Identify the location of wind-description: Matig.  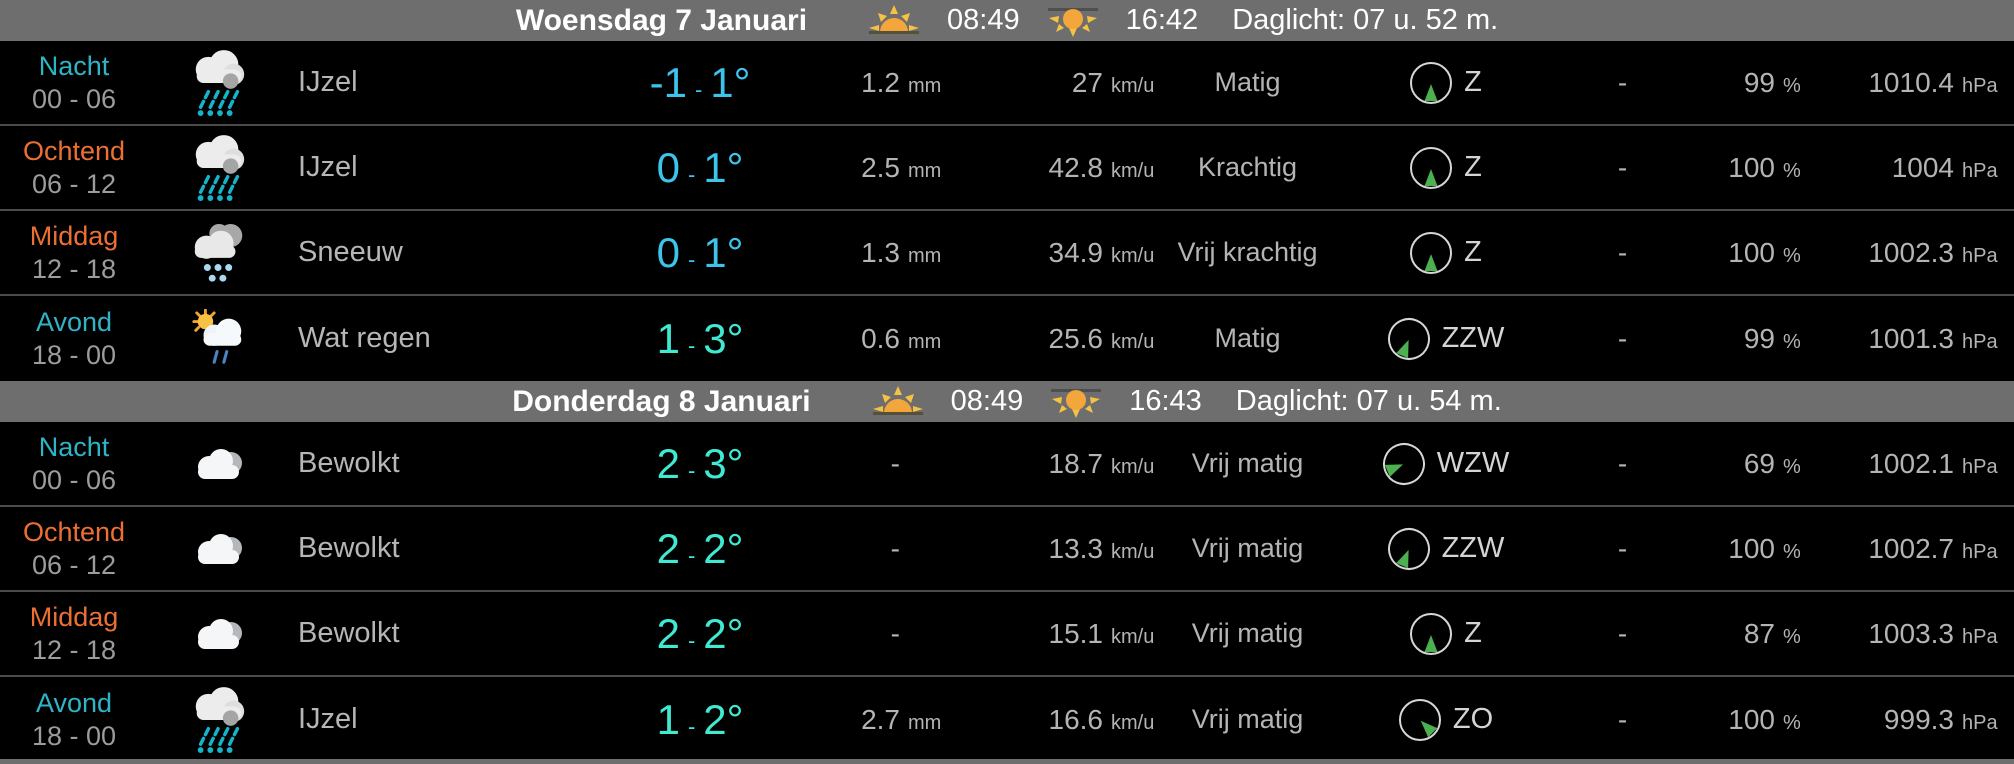
(1247, 82).